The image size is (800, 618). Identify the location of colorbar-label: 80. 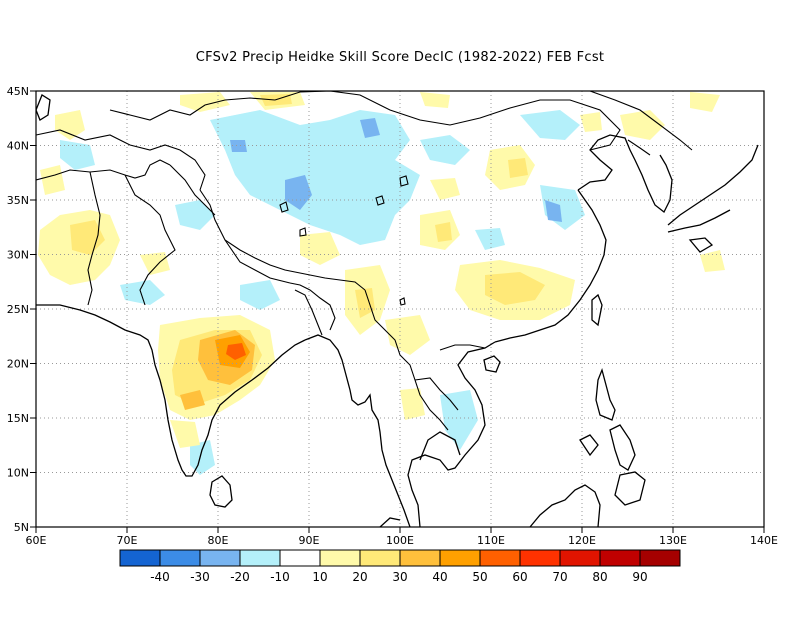
(599, 577).